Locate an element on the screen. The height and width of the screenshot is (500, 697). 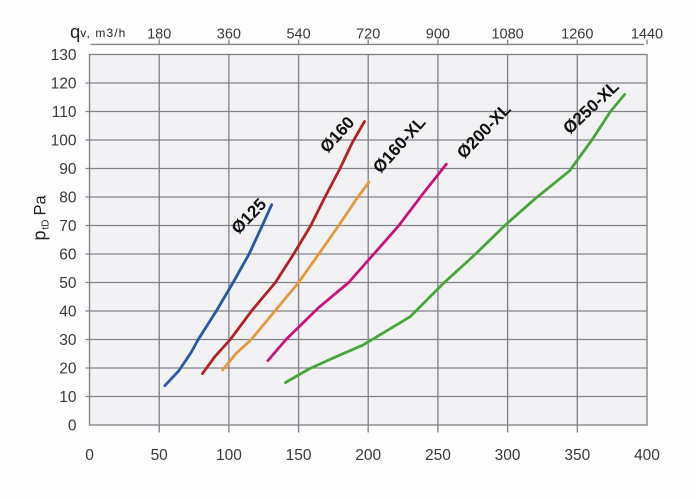
svg-text: 120 is located at coordinates (64, 83).